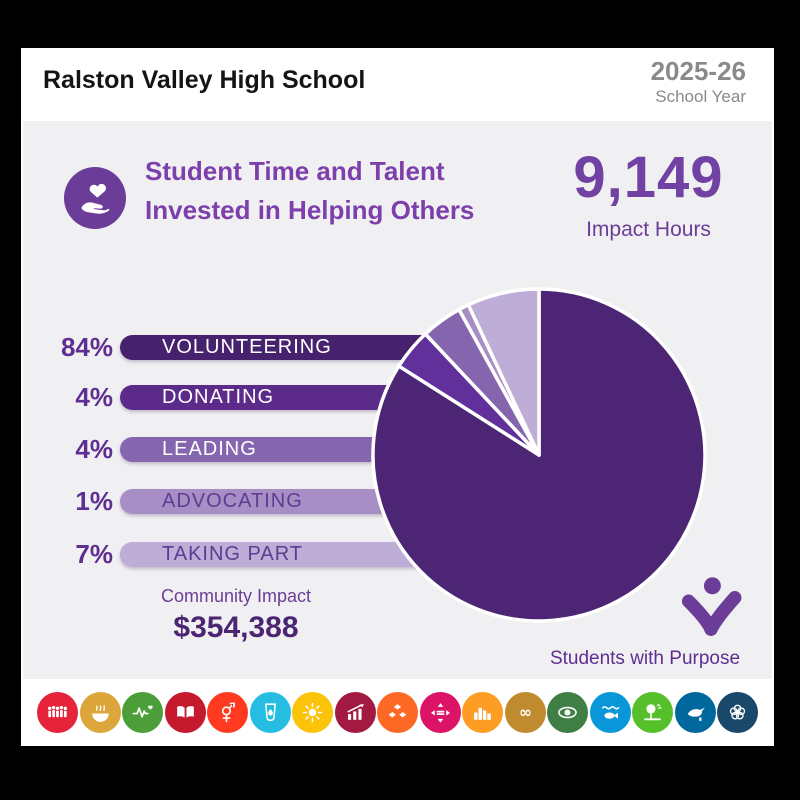 The height and width of the screenshot is (800, 800). What do you see at coordinates (482, 712) in the screenshot?
I see `sdg-sustainable-cities-icon` at bounding box center [482, 712].